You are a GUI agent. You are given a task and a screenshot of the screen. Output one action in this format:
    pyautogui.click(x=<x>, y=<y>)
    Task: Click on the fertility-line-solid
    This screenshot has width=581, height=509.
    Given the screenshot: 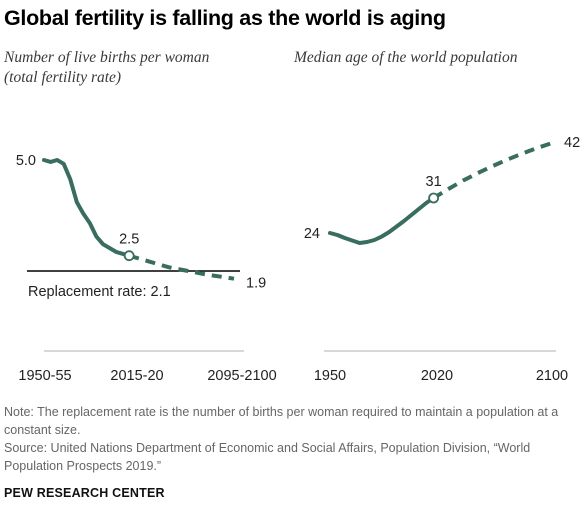 What is the action you would take?
    pyautogui.click(x=87, y=208)
    